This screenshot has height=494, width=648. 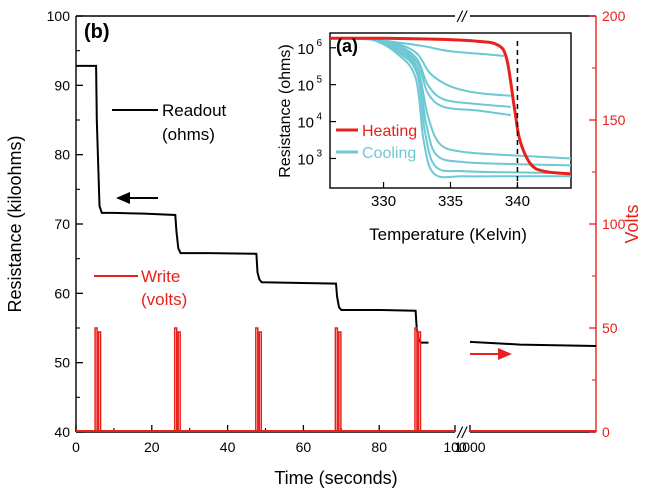 I want to click on inset-x-tick-label: 340, so click(x=517, y=201).